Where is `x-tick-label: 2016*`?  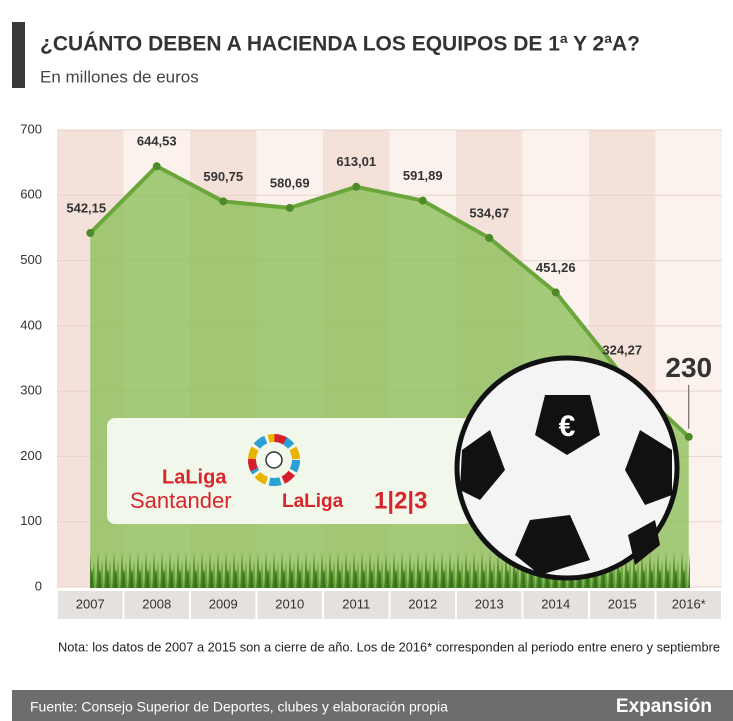 x-tick-label: 2016* is located at coordinates (689, 603).